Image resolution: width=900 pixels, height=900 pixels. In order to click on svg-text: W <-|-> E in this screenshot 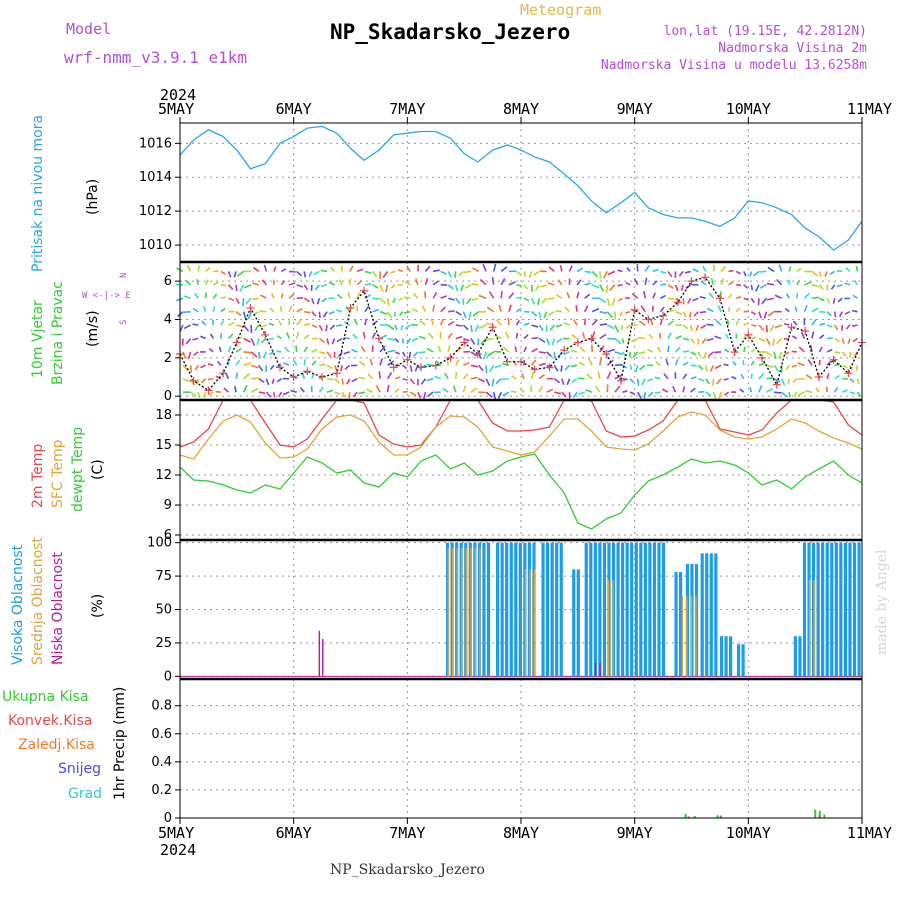, I will do `click(106, 296)`.